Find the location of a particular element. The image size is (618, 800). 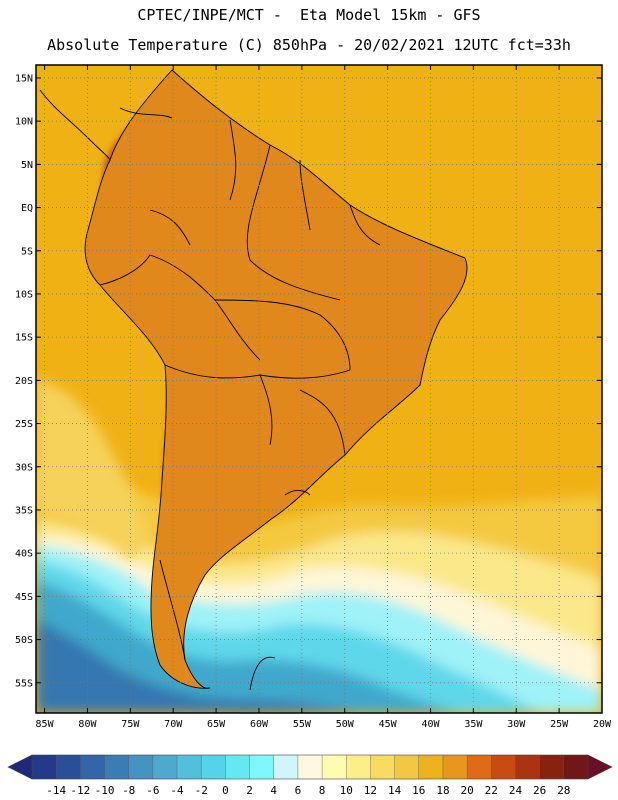

lon-tick-label: 70W is located at coordinates (173, 724).